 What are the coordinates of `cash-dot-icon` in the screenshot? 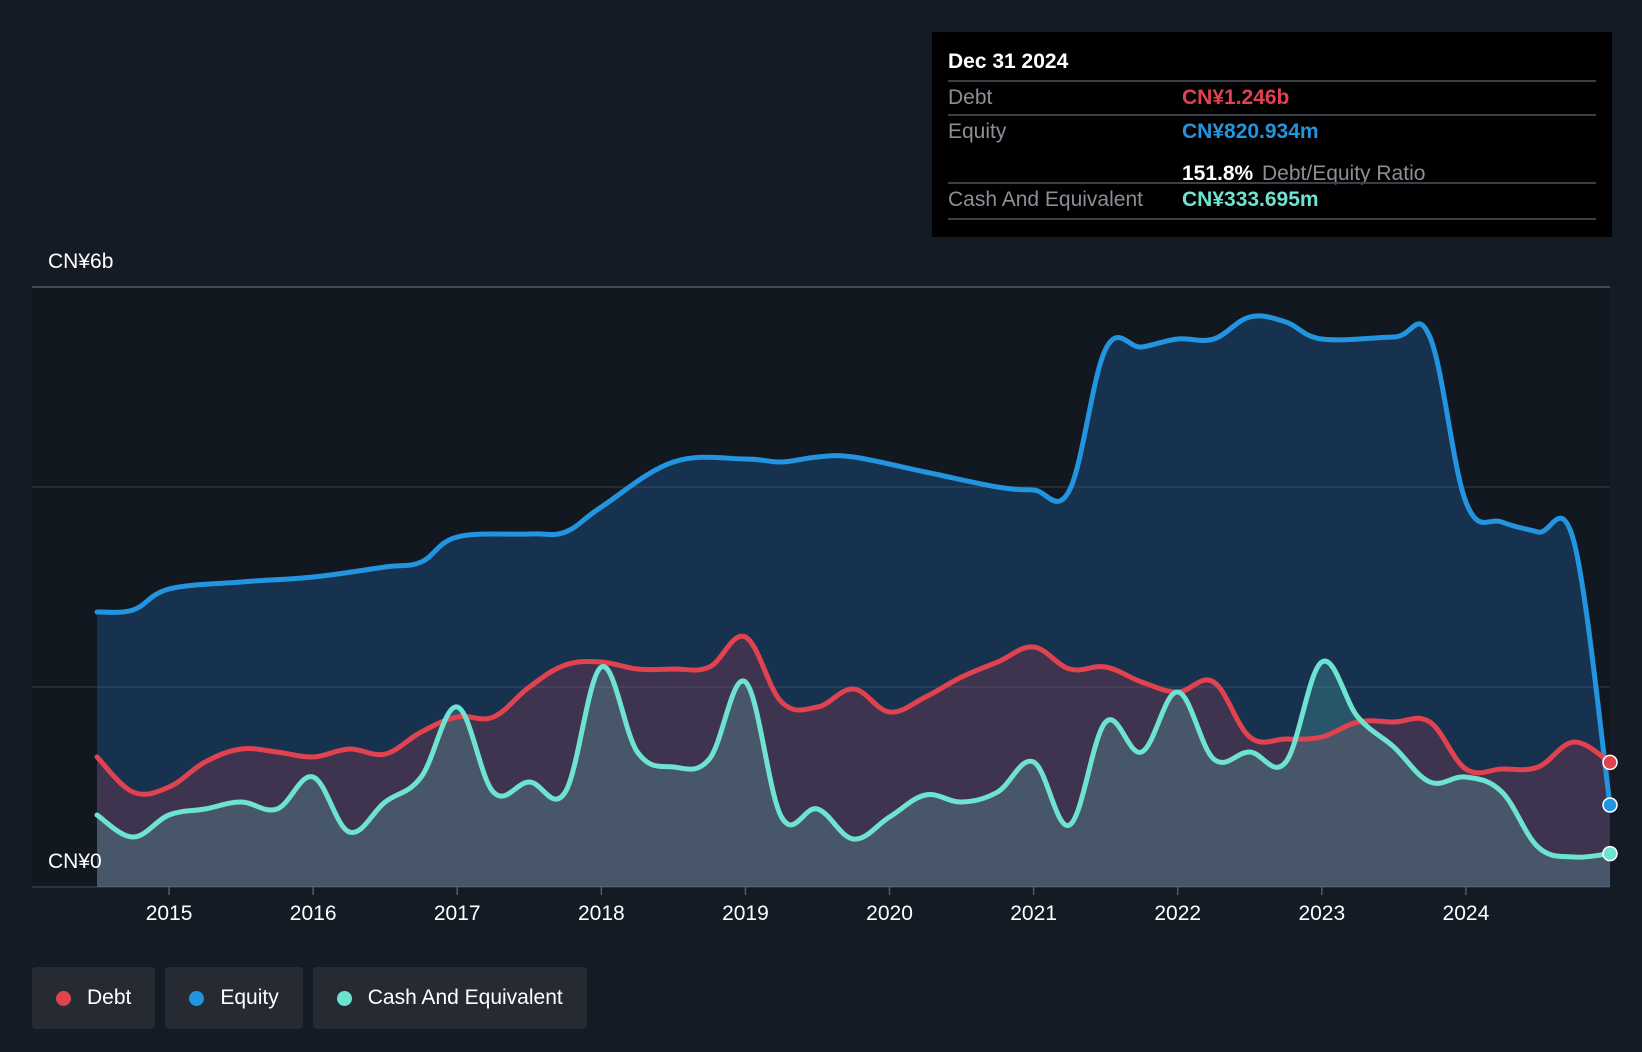 It's located at (344, 998).